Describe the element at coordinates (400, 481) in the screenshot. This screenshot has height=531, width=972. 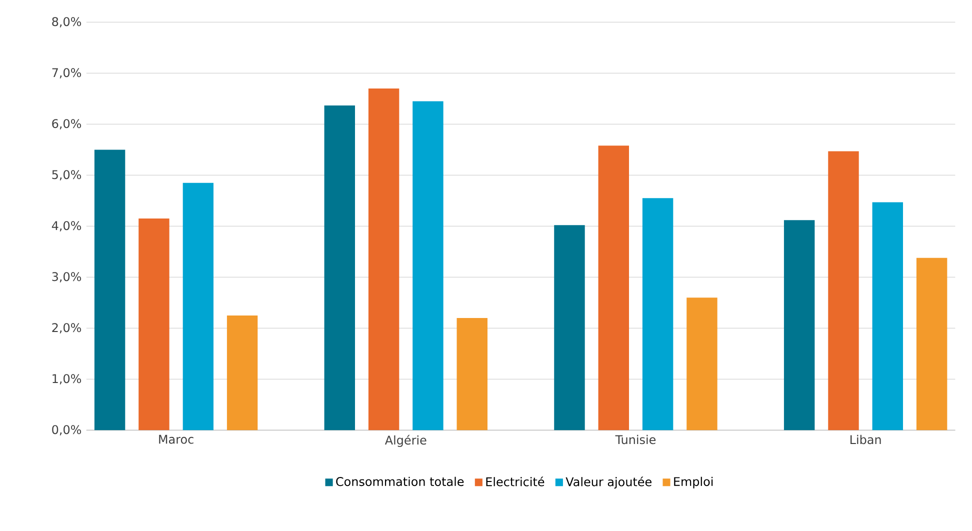
I see `legend-label: Consommation totale` at that location.